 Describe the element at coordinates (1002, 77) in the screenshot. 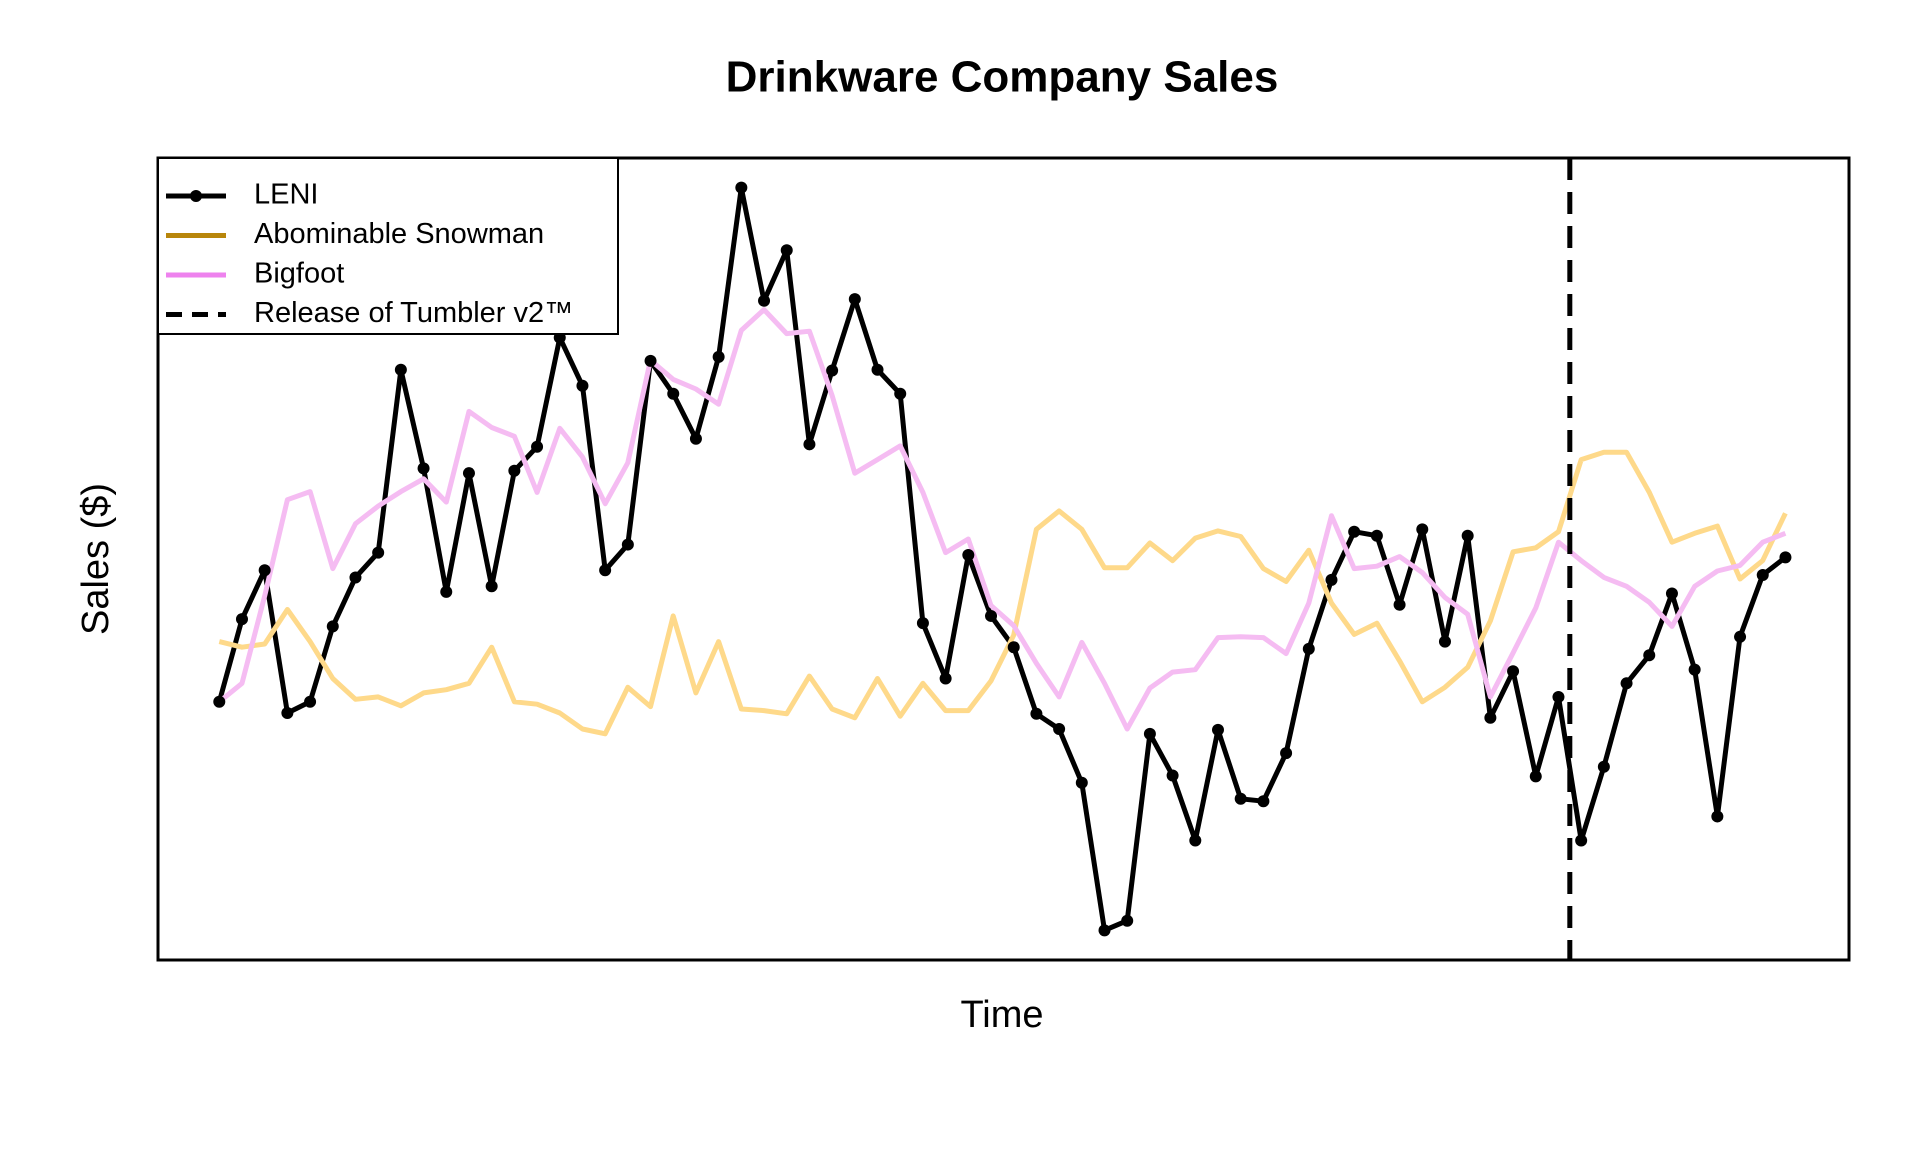

I see `chart-title: Drinkware Company Sales` at that location.